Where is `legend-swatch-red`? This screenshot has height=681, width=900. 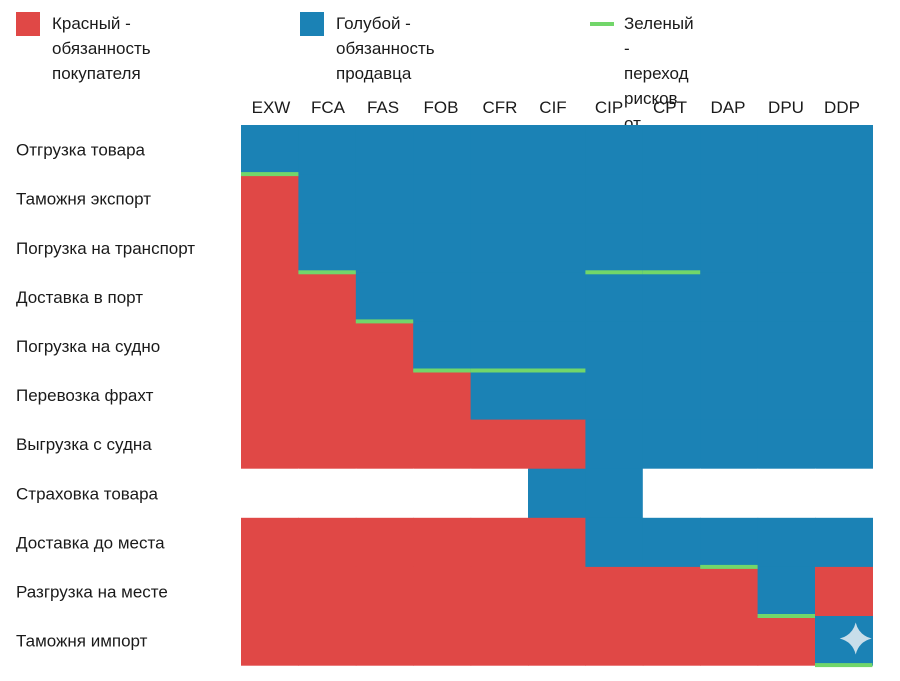
legend-swatch-red is located at coordinates (28, 24).